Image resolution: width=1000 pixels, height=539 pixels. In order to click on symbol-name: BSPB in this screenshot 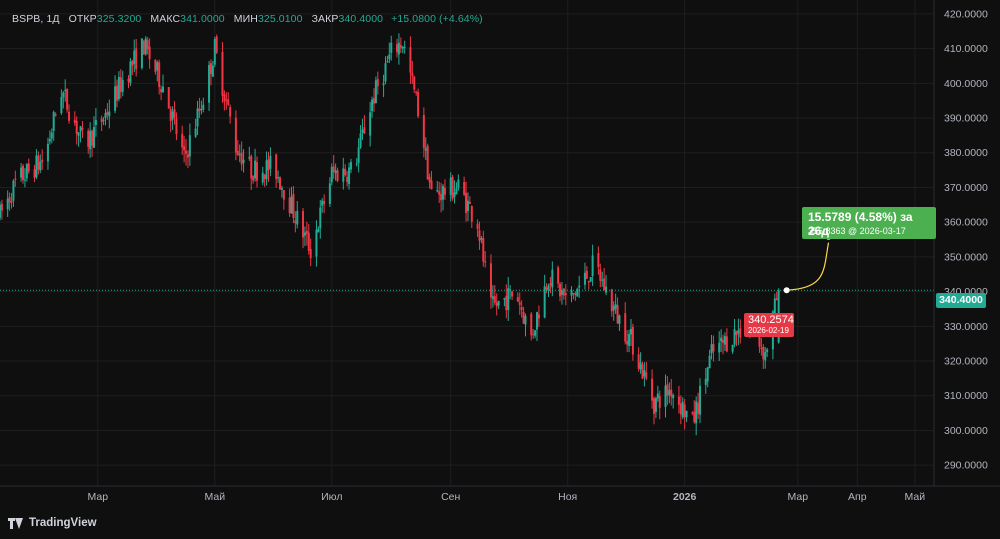, I will do `click(26, 19)`.